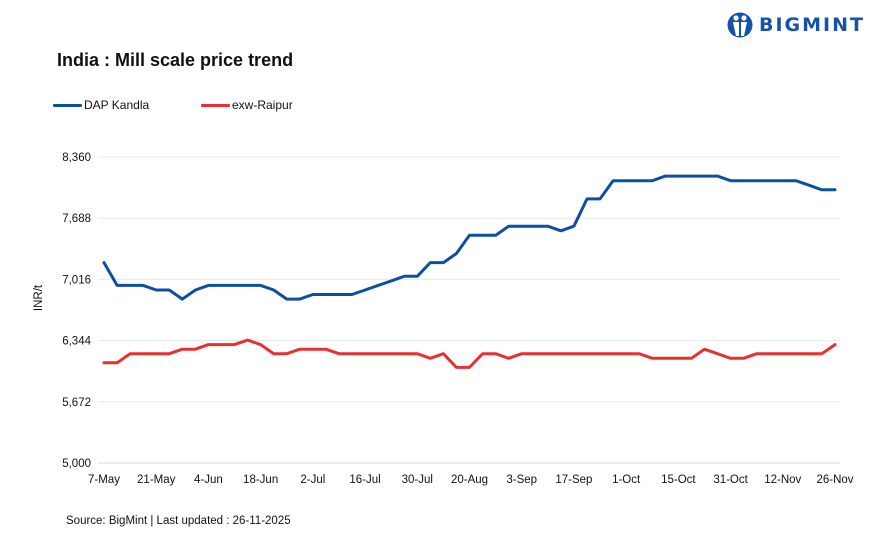 This screenshot has width=889, height=552. I want to click on legend-item-exw-raipur: exw-Raipur, so click(275, 105).